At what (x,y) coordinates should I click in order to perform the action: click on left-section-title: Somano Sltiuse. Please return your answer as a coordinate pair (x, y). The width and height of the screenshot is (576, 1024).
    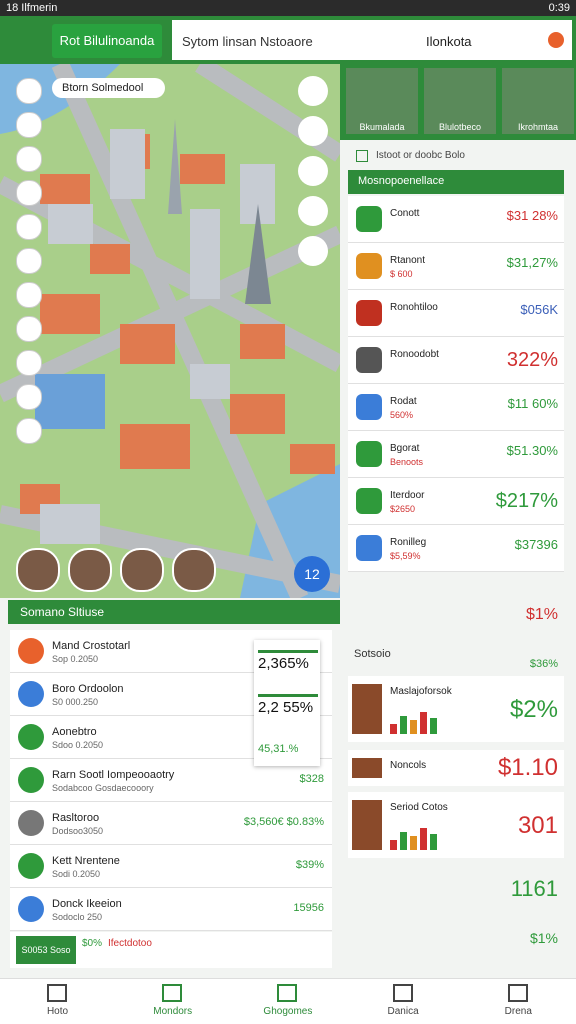
    Looking at the image, I should click on (62, 612).